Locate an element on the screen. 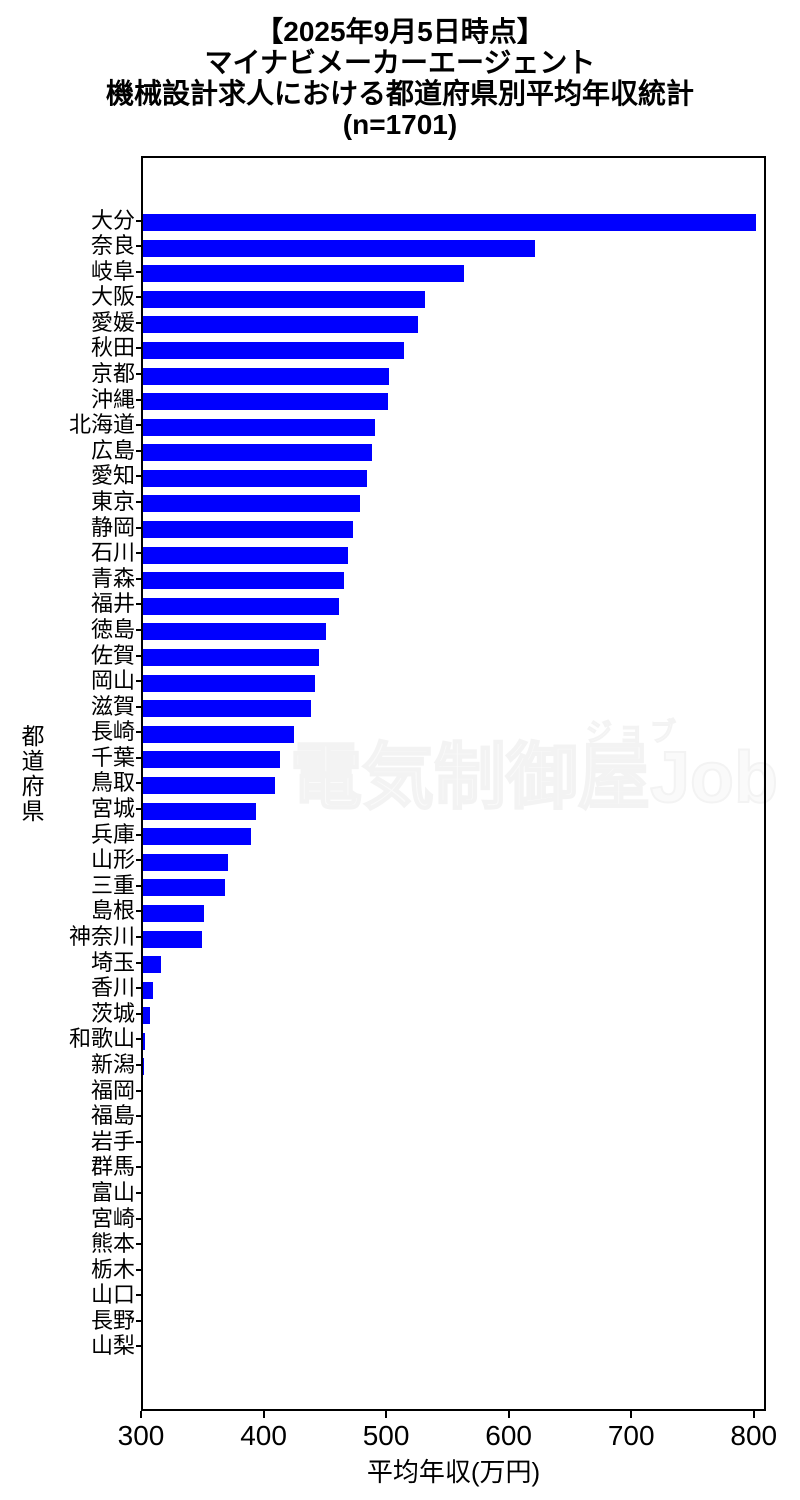 This screenshot has height=1500, width=800. chart-title-line-3: 機械設計求人における都道府県別平均年収統計 is located at coordinates (399, 93).